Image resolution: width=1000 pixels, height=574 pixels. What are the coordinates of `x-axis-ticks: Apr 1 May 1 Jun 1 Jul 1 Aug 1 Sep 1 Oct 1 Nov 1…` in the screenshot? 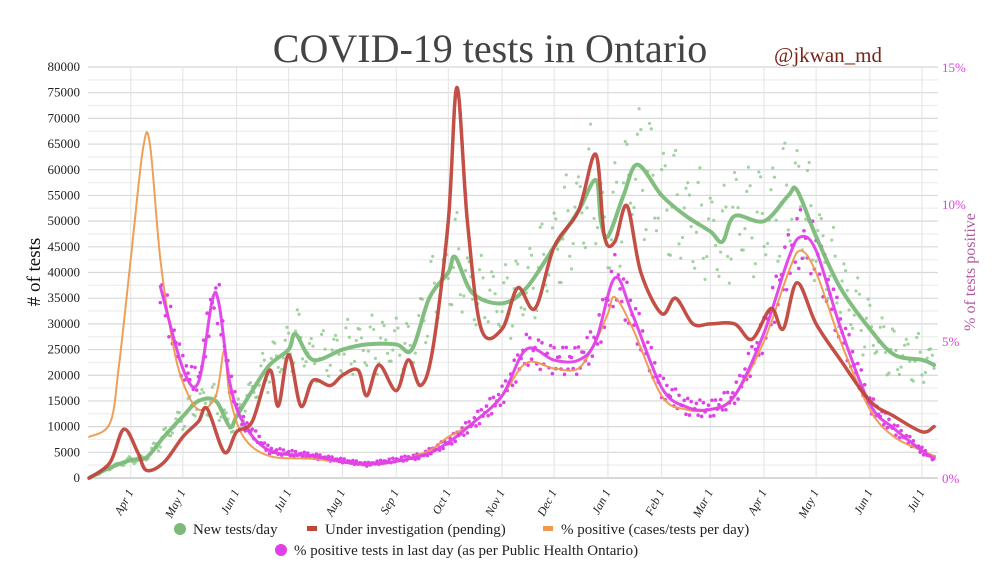 It's located at (519, 504).